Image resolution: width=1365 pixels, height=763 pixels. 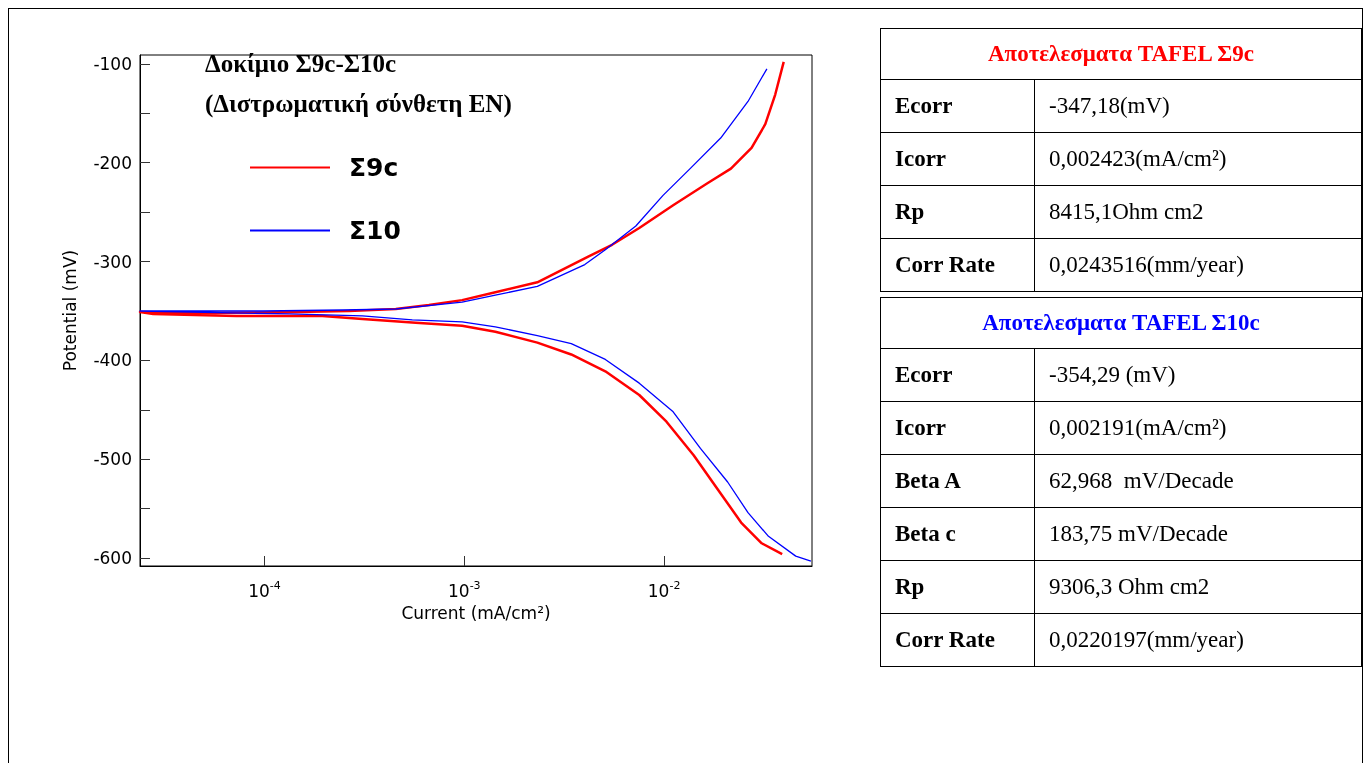 I want to click on text: 0,0243516(mm/year), so click(x=1198, y=265).